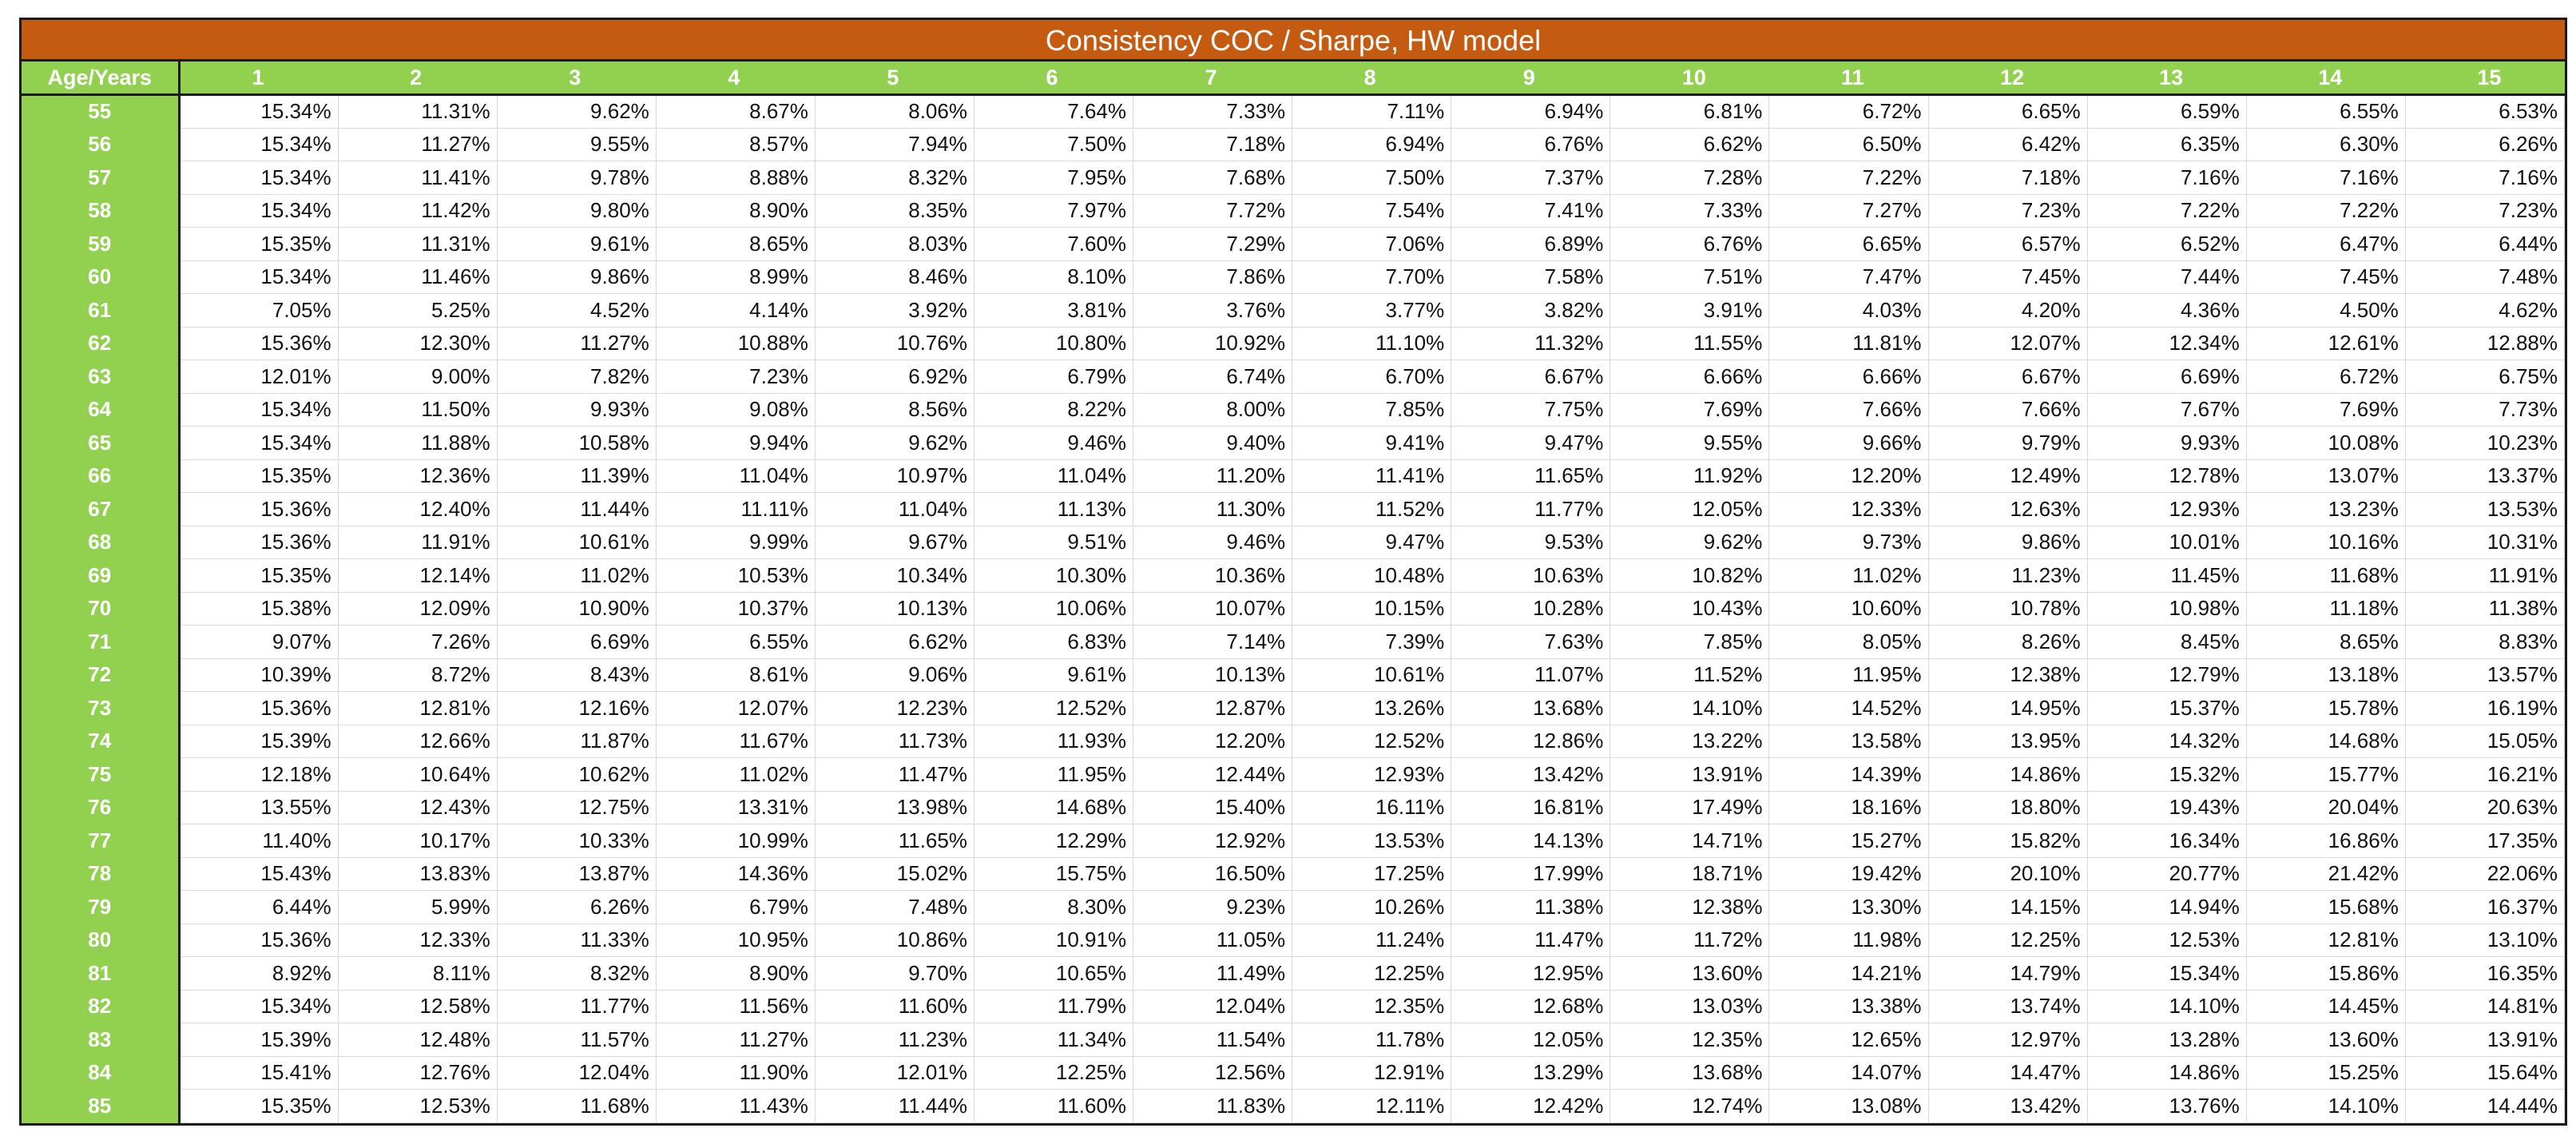 This screenshot has width=2576, height=1136. I want to click on data-cell: 11.77%, so click(1531, 509).